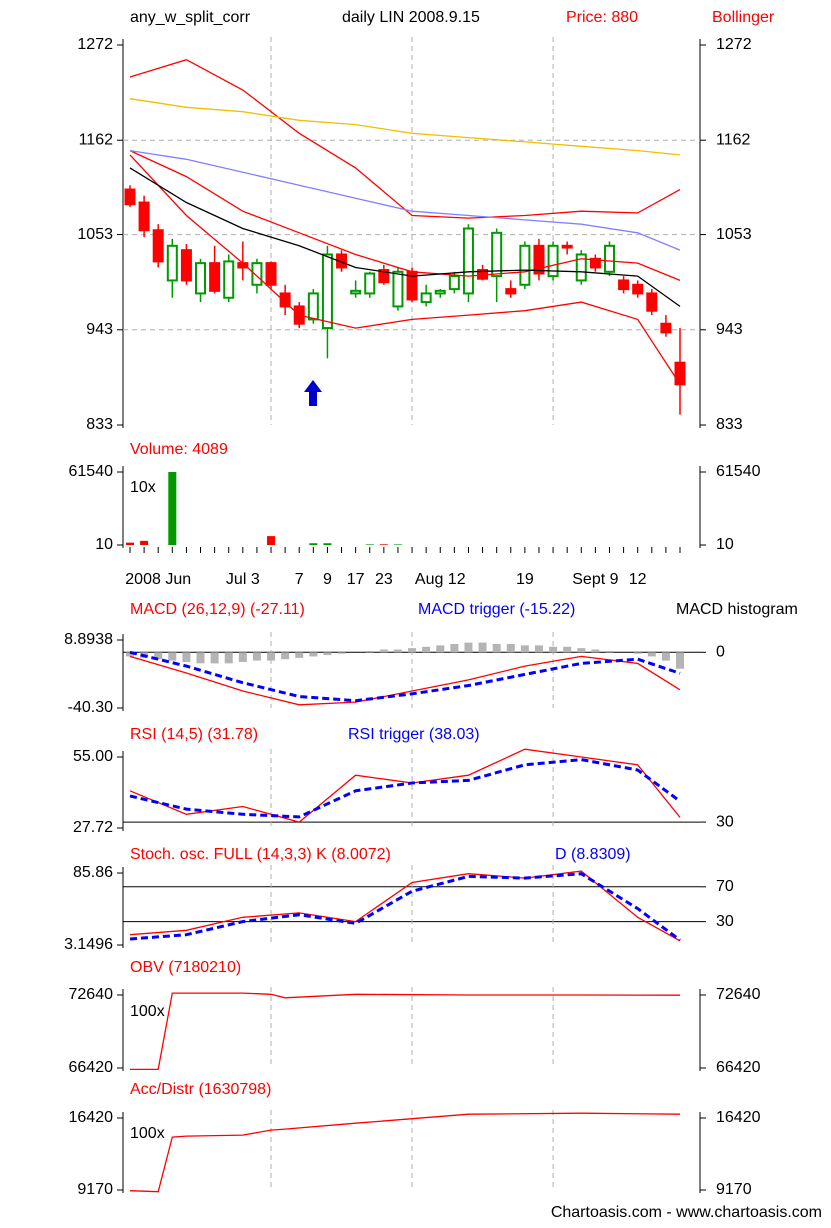 The width and height of the screenshot is (831, 1228). What do you see at coordinates (93, 827) in the screenshot?
I see `y-tick-label: 27.72` at bounding box center [93, 827].